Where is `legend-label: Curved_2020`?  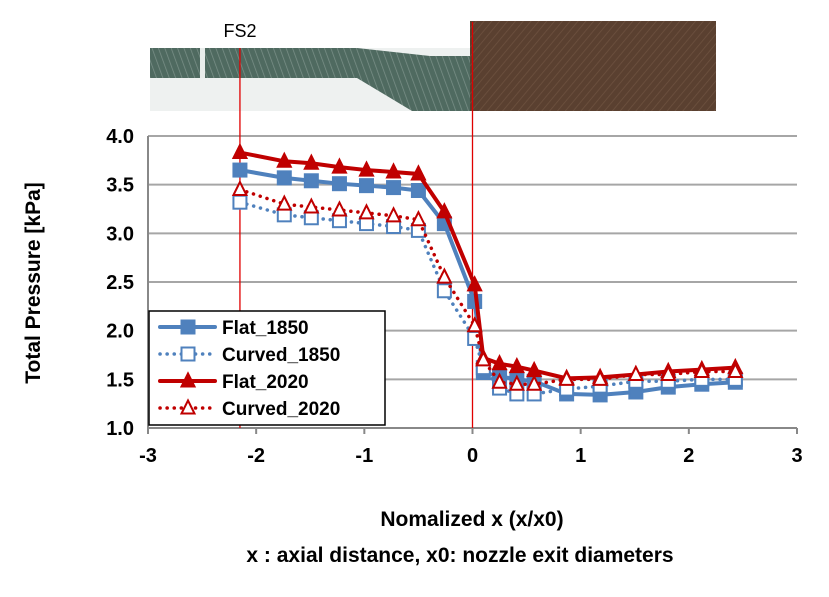 legend-label: Curved_2020 is located at coordinates (281, 409).